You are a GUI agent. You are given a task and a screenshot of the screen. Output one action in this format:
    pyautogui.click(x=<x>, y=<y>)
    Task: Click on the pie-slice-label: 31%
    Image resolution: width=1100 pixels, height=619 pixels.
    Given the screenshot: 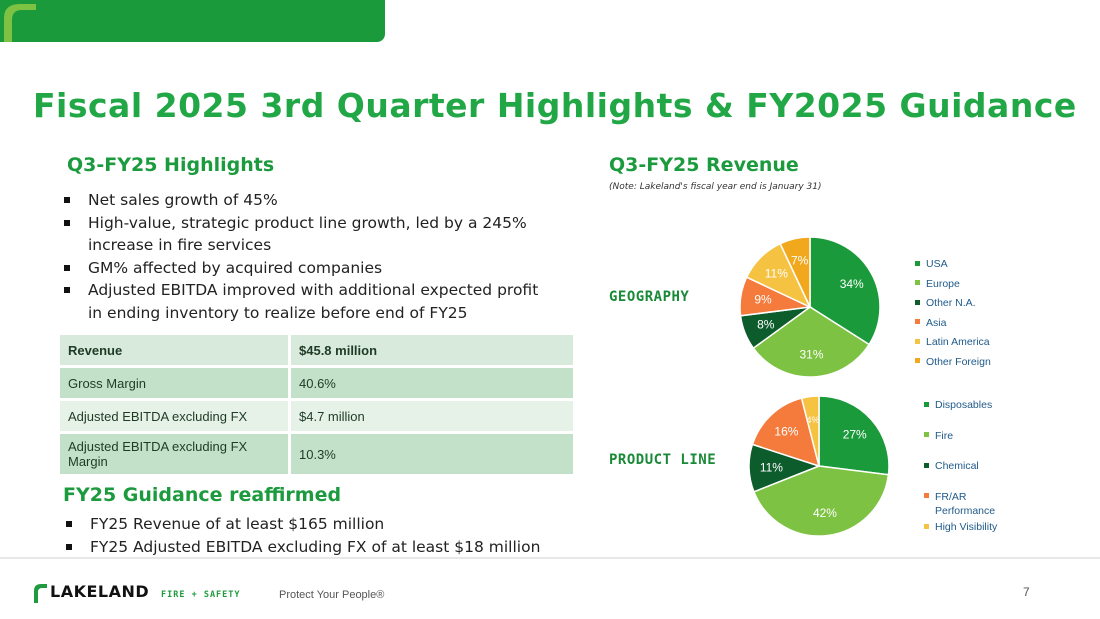 What is the action you would take?
    pyautogui.click(x=811, y=355)
    